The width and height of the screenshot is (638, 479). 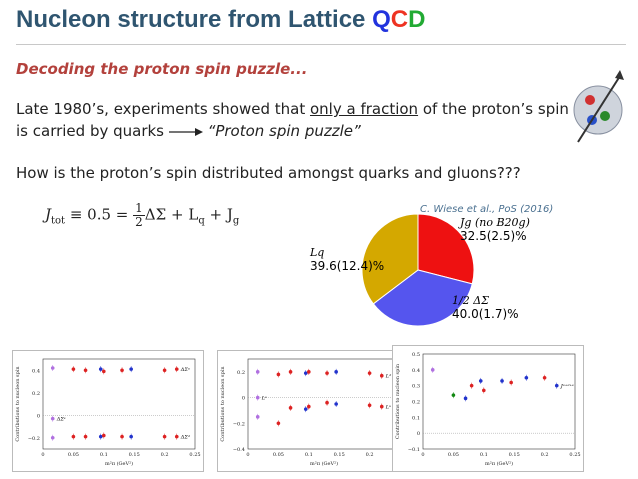 I want to click on eq-rhs: ΔΣ + L, so click(x=171, y=214).